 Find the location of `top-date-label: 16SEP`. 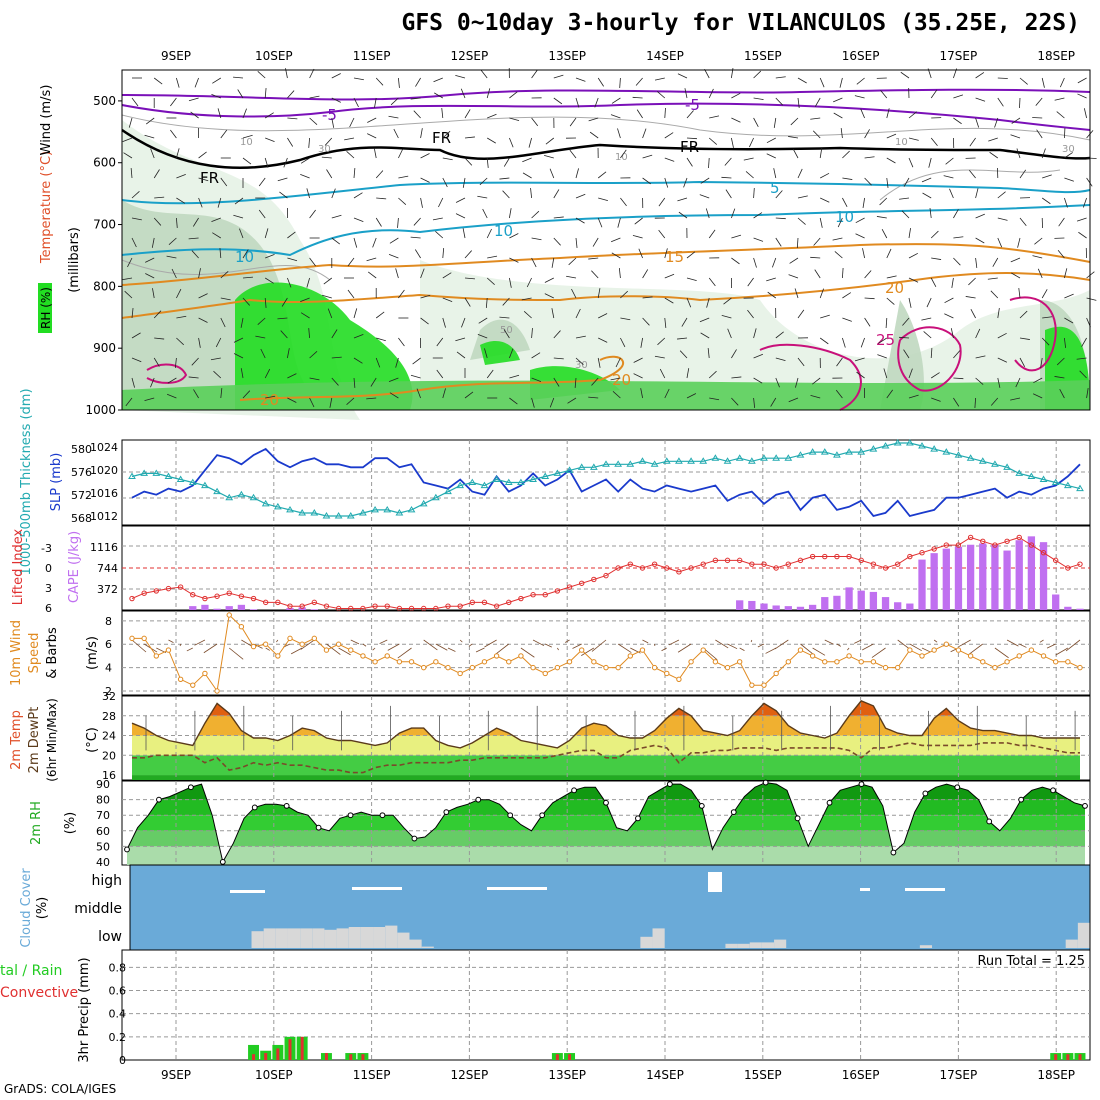

top-date-label: 16SEP is located at coordinates (861, 56).